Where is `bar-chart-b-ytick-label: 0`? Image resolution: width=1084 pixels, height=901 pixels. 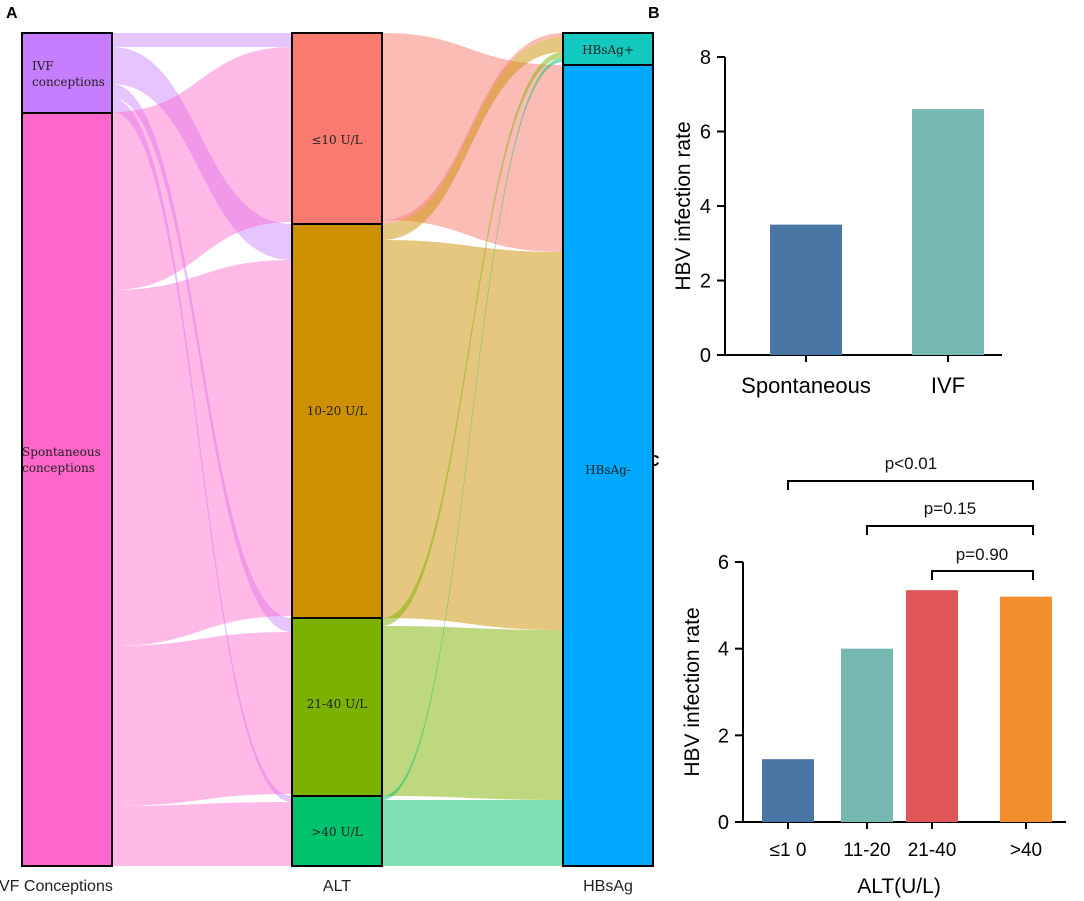 bar-chart-b-ytick-label: 0 is located at coordinates (705, 356).